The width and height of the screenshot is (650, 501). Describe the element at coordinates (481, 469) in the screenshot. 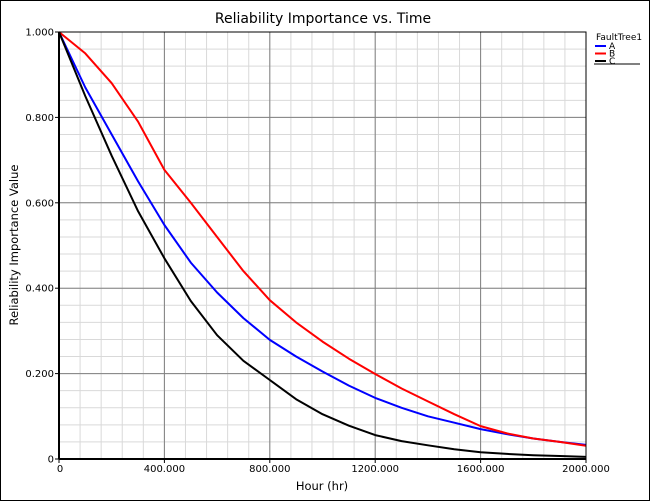

I see `x-tick-label: 1600.000` at that location.